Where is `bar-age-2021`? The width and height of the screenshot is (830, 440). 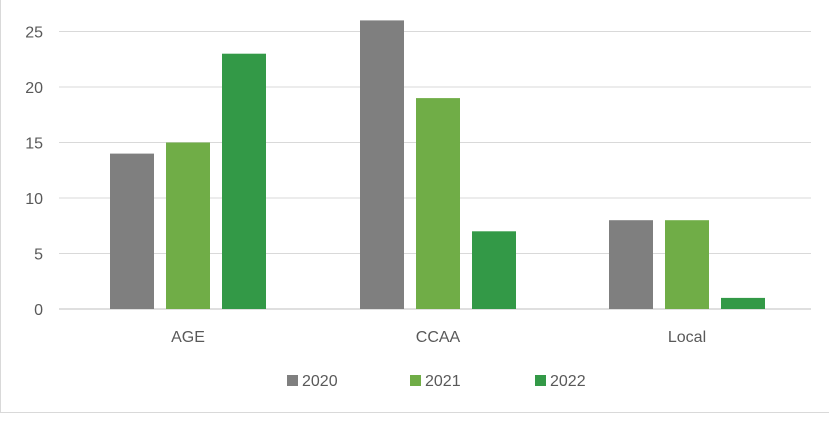 bar-age-2021 is located at coordinates (188, 225).